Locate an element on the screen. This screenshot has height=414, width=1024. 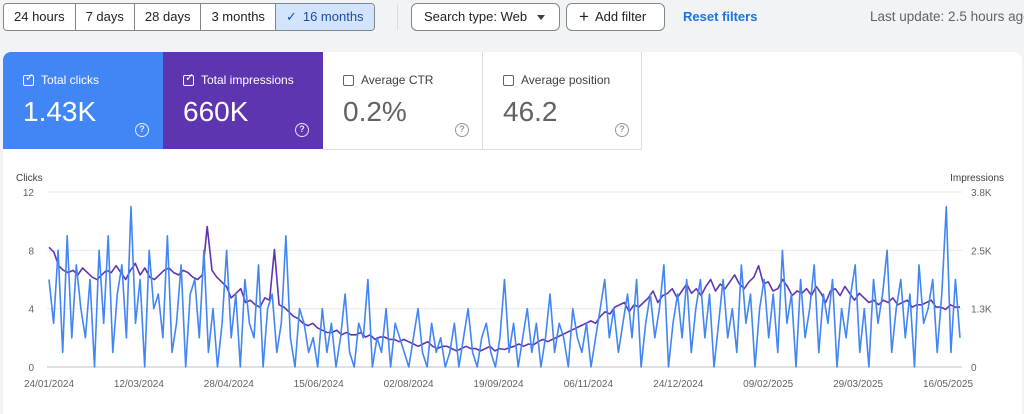
x-tick-label: 02/08/2024 is located at coordinates (409, 384).